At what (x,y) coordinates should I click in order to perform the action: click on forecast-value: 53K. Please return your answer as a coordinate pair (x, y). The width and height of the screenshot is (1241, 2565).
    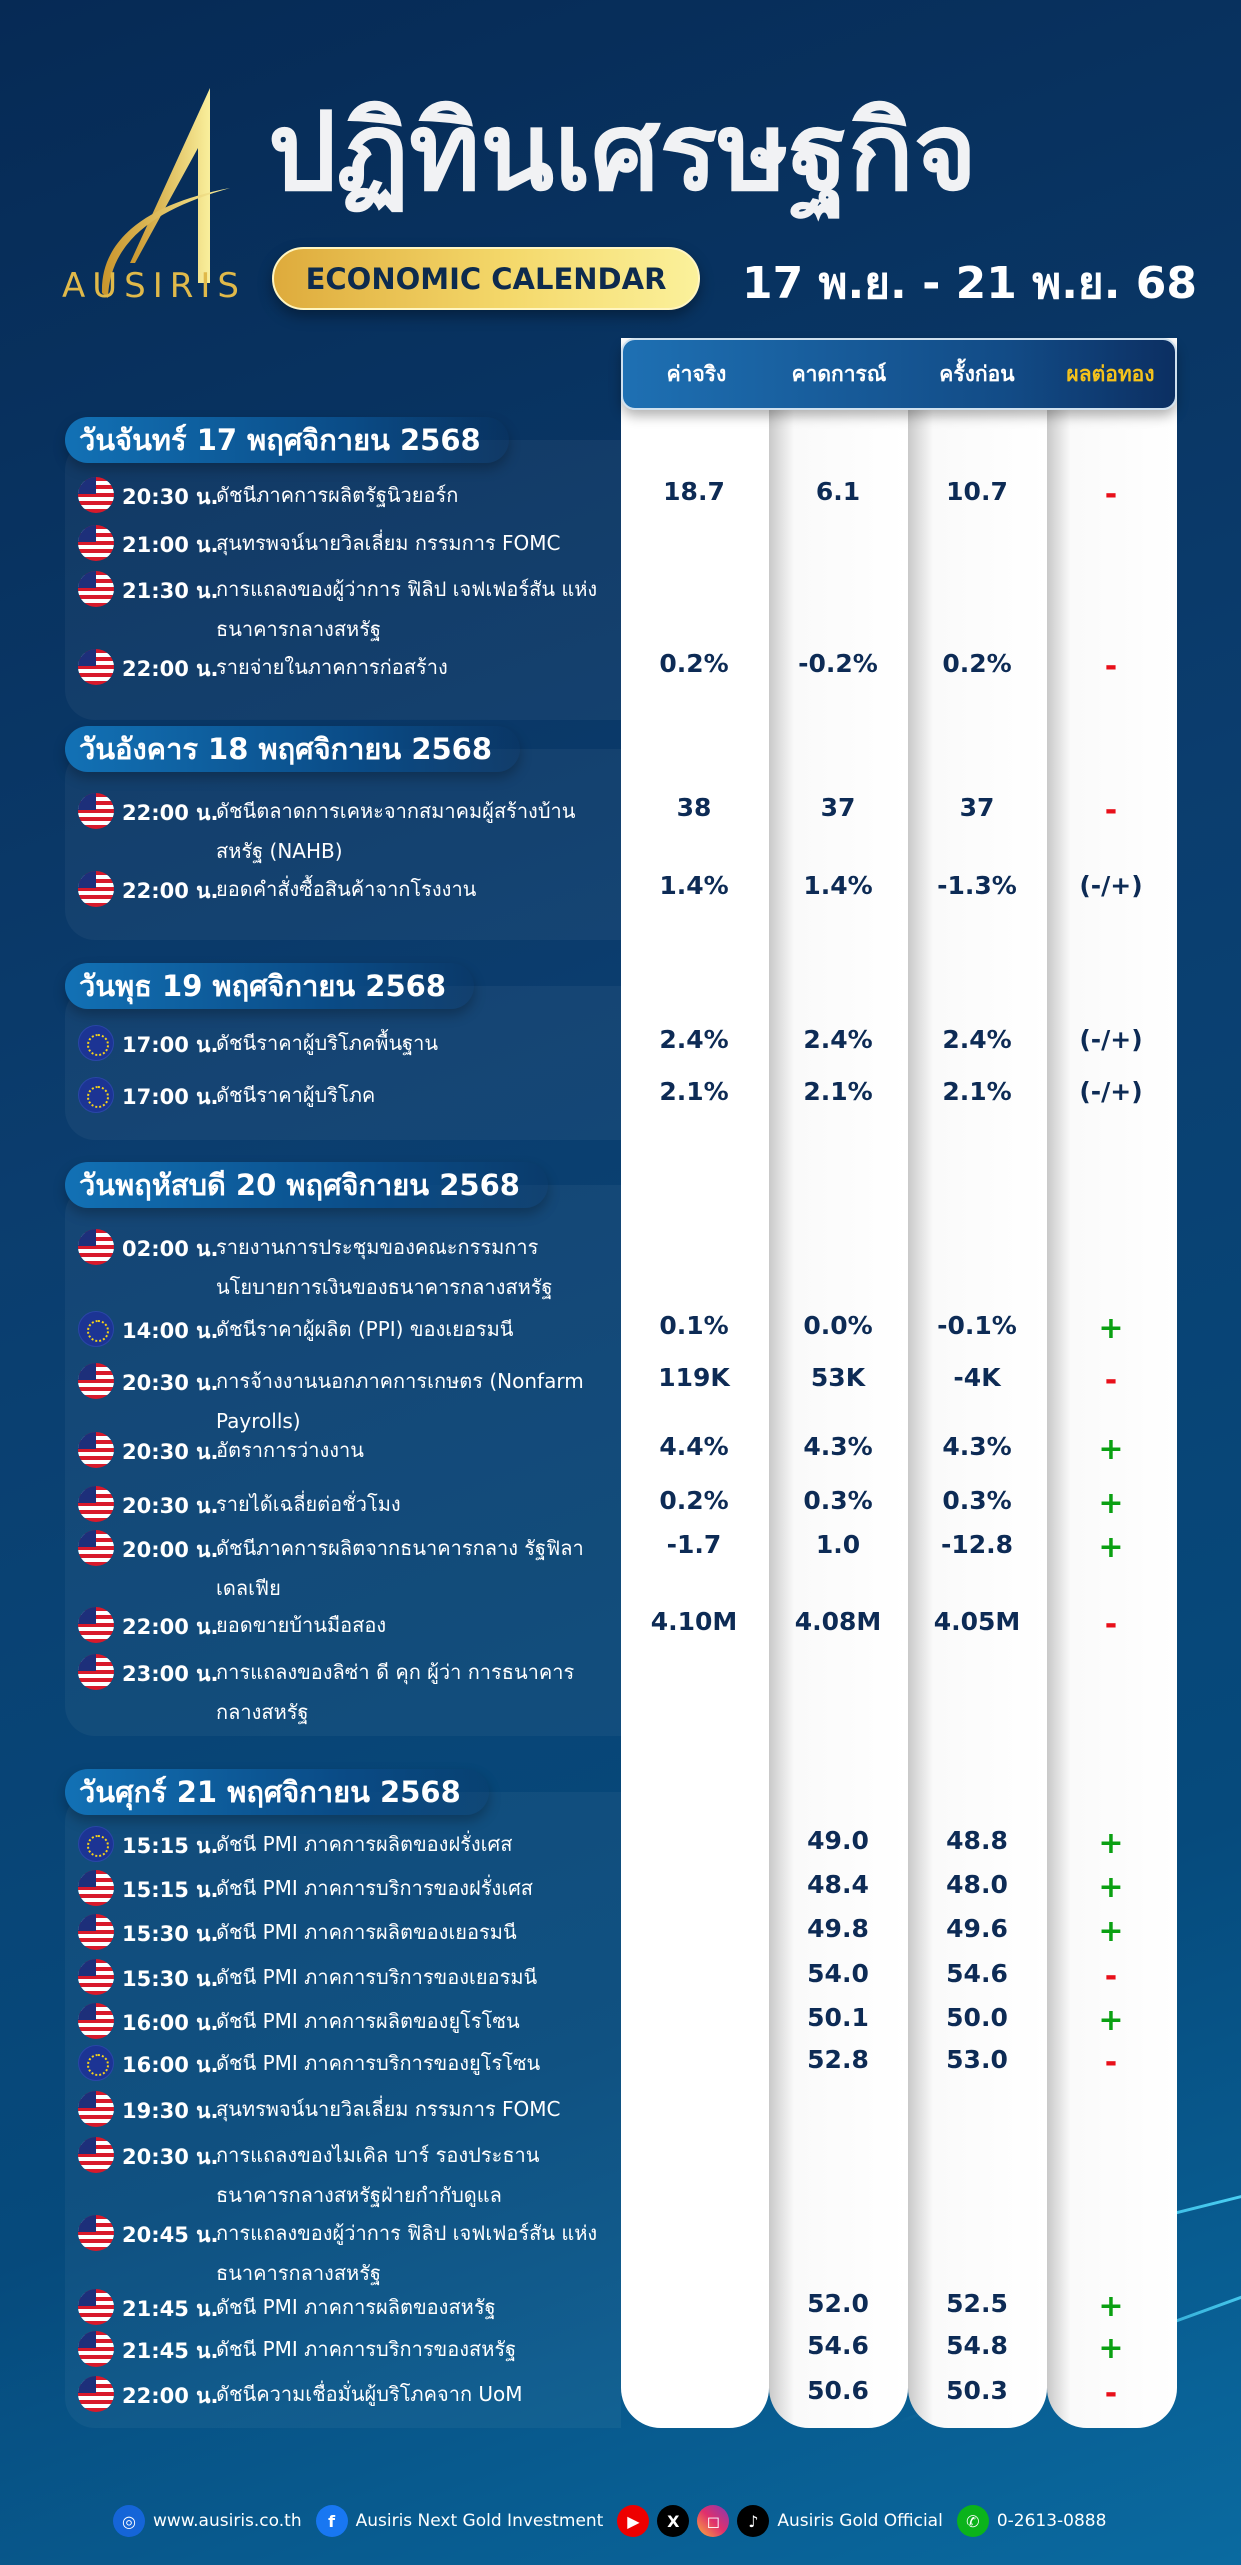
    Looking at the image, I should click on (838, 1377).